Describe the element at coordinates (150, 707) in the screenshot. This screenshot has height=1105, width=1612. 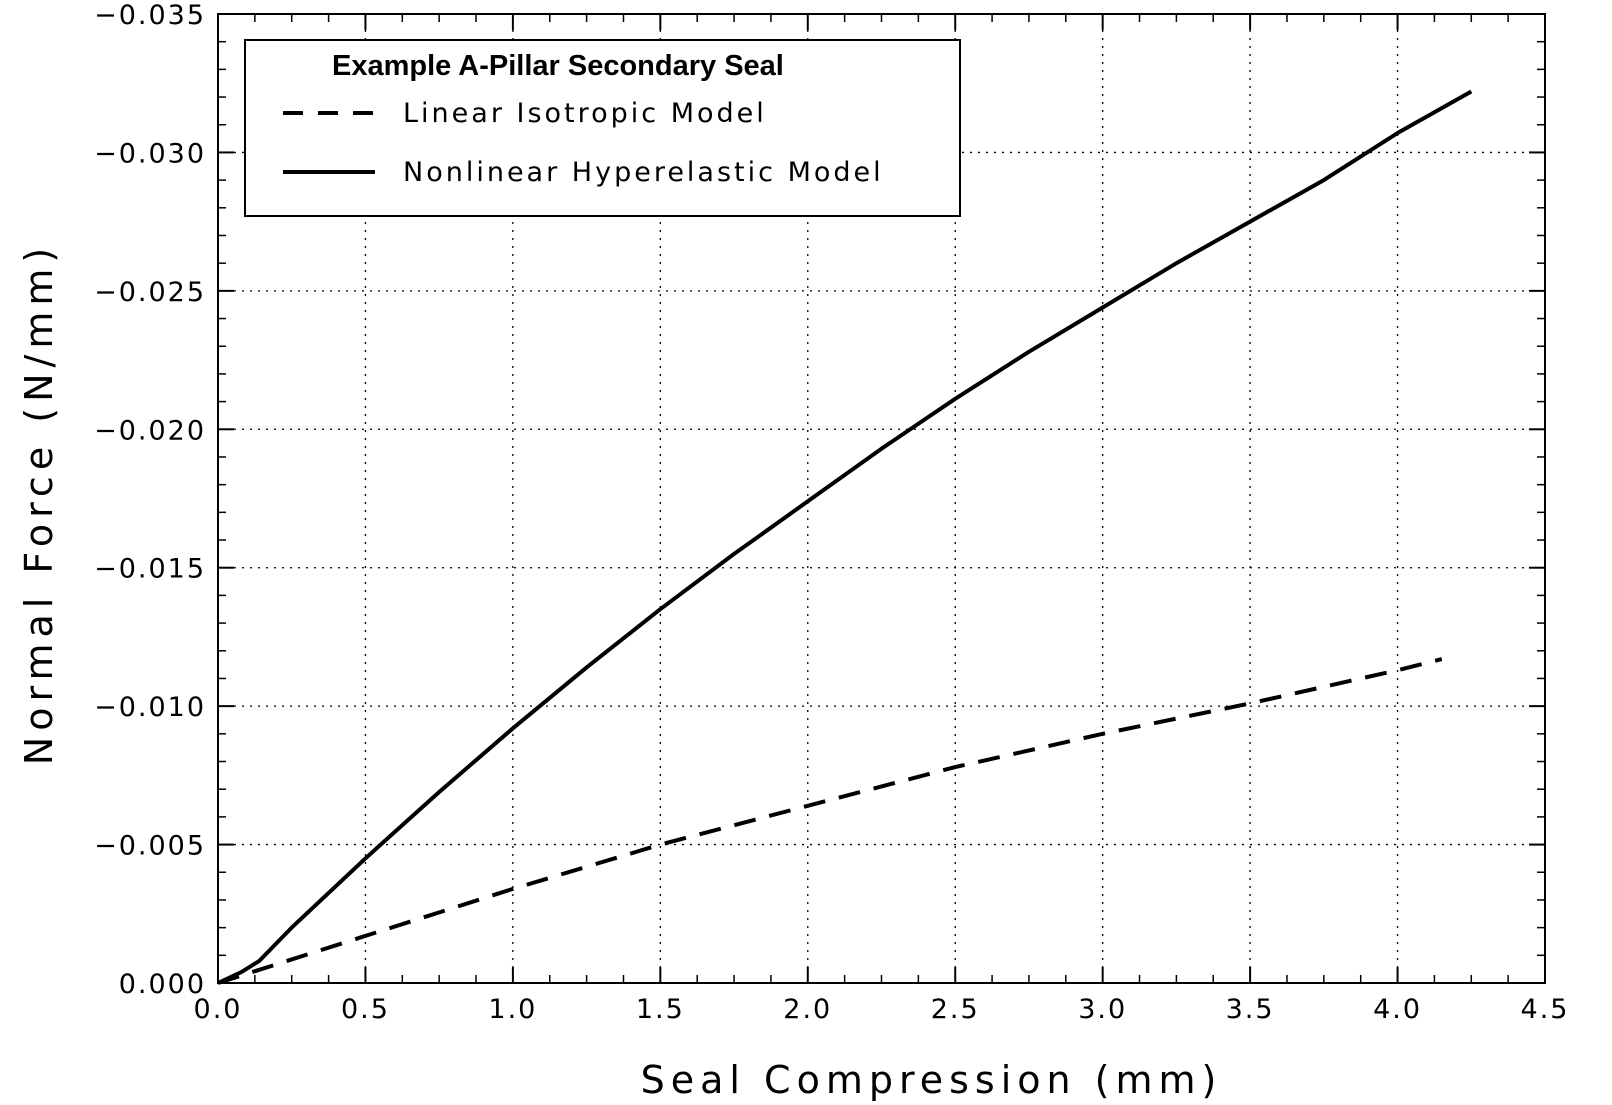
I see `y-tick-label: −0.010` at that location.